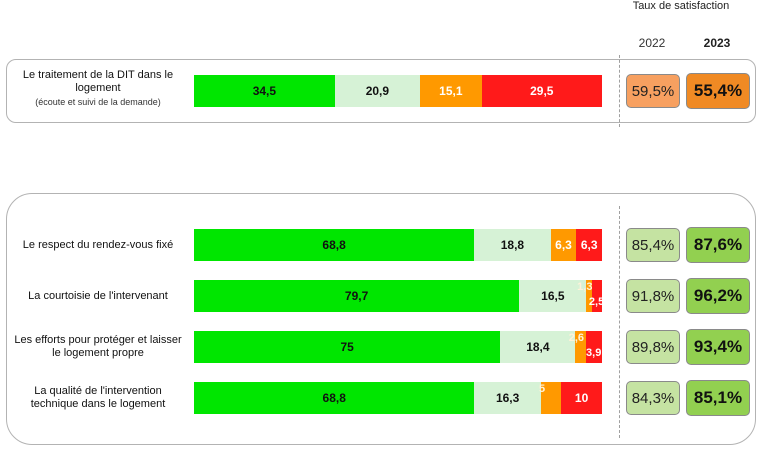 Image resolution: width=761 pixels, height=451 pixels. I want to click on row-label-text: La courtoisie de l'intervenant, so click(98, 295).